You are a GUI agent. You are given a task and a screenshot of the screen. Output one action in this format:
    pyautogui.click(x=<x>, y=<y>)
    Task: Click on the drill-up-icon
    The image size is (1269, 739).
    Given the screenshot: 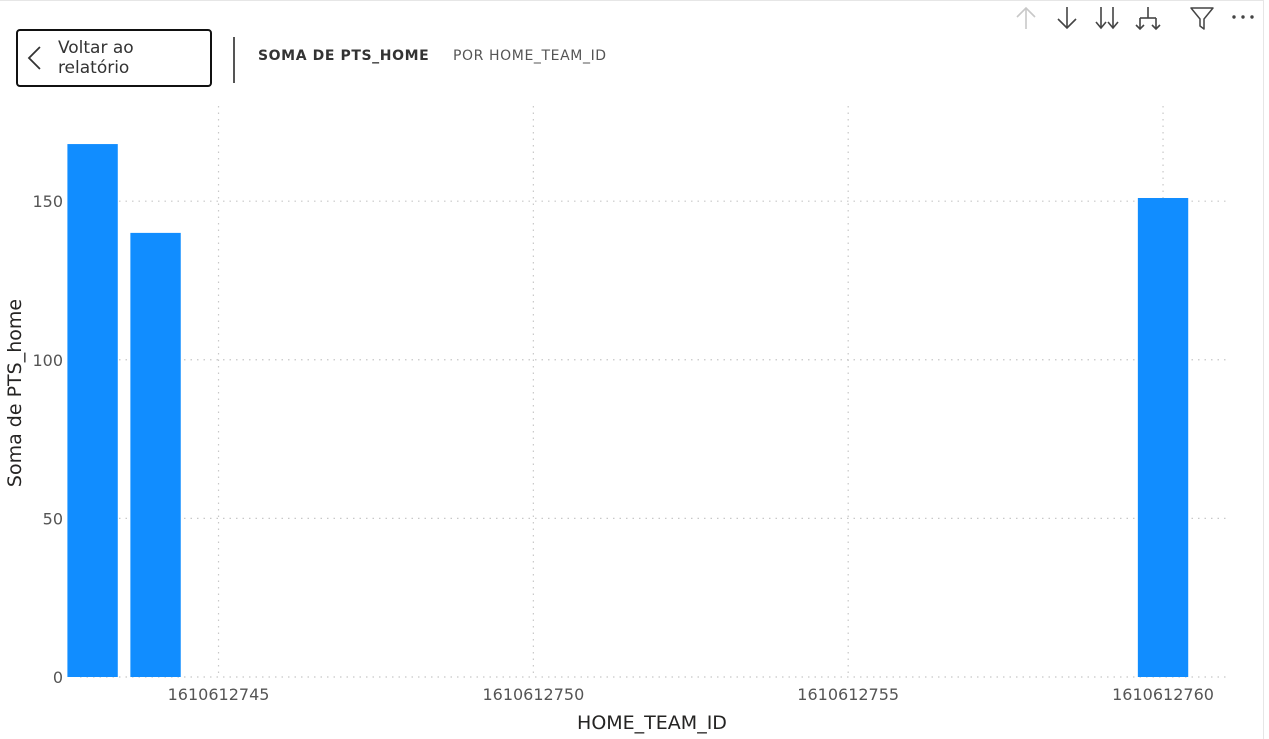 What is the action you would take?
    pyautogui.click(x=1026, y=18)
    